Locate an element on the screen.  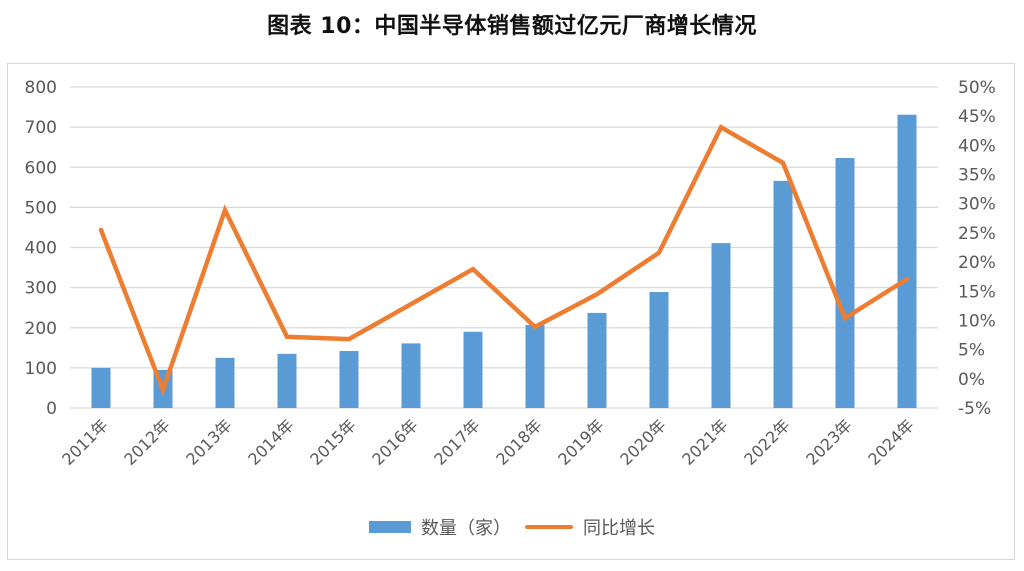
right-axis-tick: 15% is located at coordinates (977, 292).